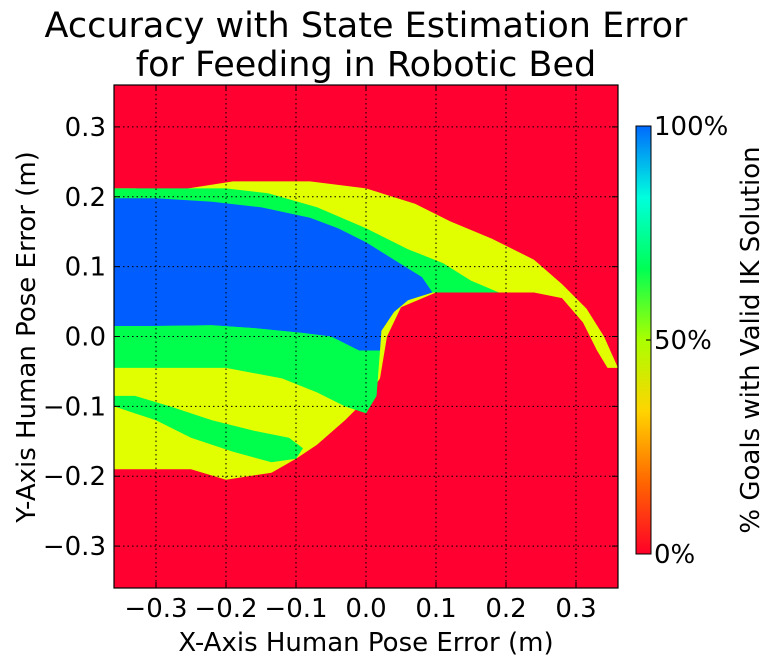 The width and height of the screenshot is (774, 668). I want to click on x-tick-label-0: −0.3, so click(155, 609).